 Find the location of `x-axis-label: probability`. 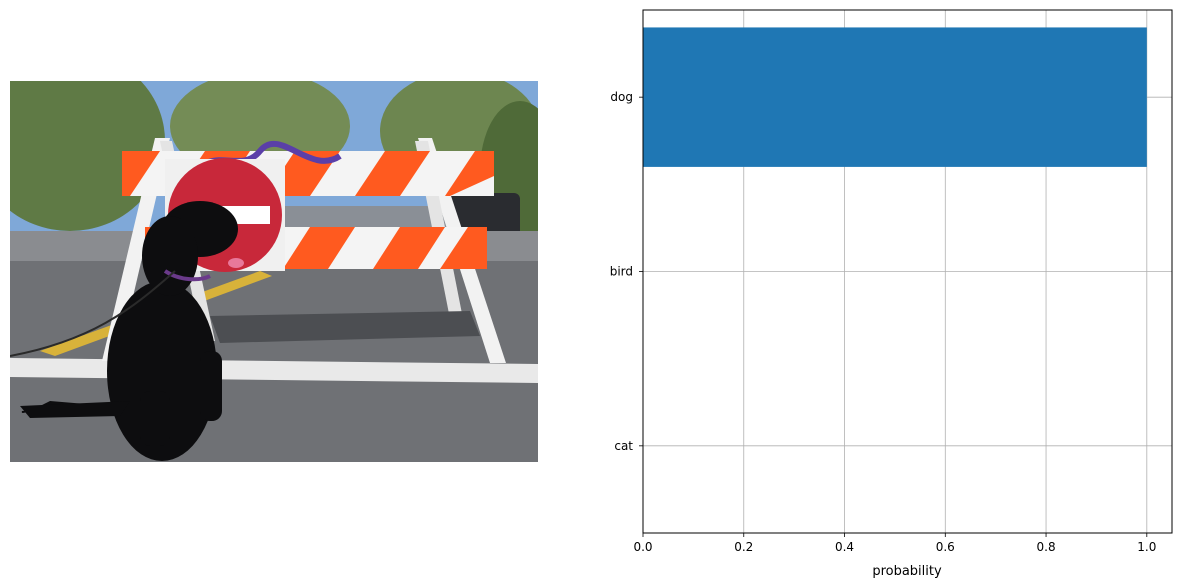

x-axis-label: probability is located at coordinates (907, 571).